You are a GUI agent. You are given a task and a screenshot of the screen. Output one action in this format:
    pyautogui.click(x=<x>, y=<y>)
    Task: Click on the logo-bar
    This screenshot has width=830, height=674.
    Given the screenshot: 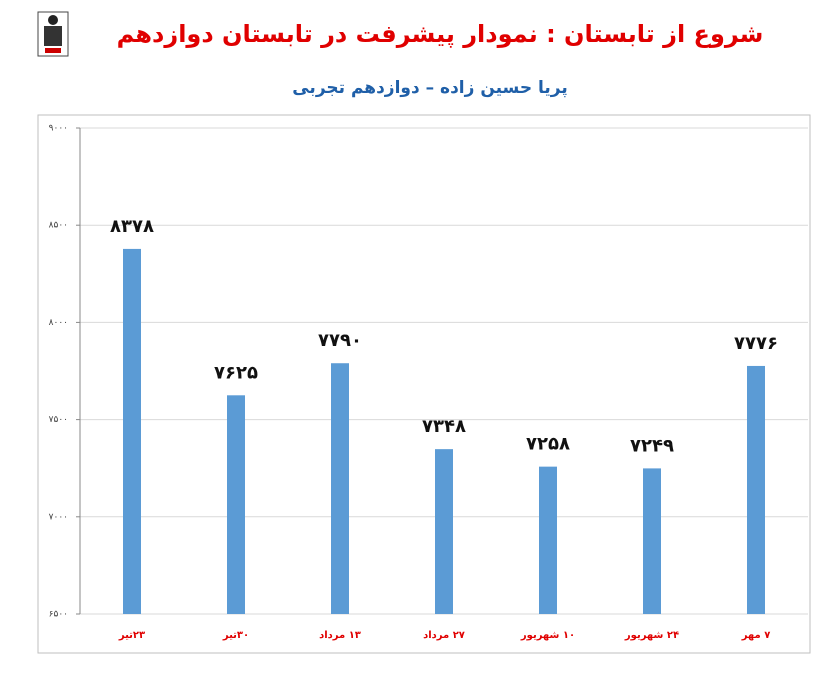 What is the action you would take?
    pyautogui.click(x=53, y=50)
    